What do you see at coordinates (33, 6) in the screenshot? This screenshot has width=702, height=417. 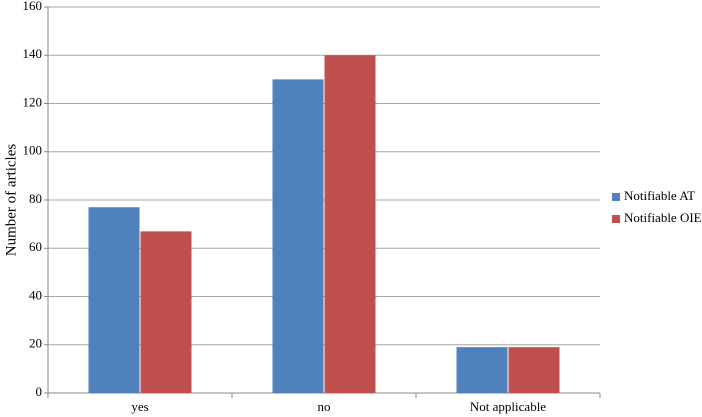 I see `y-tick-label: 160` at bounding box center [33, 6].